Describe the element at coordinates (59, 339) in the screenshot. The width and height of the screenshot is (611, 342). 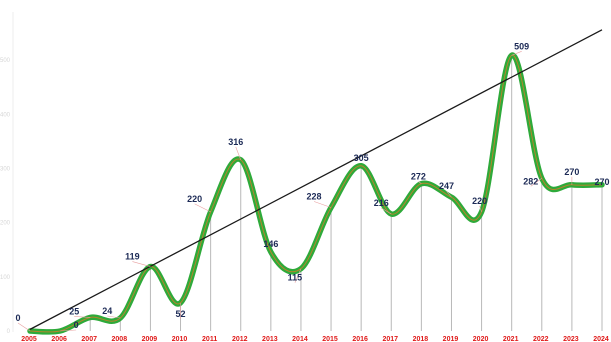
I see `x-tick-label: 2006` at that location.